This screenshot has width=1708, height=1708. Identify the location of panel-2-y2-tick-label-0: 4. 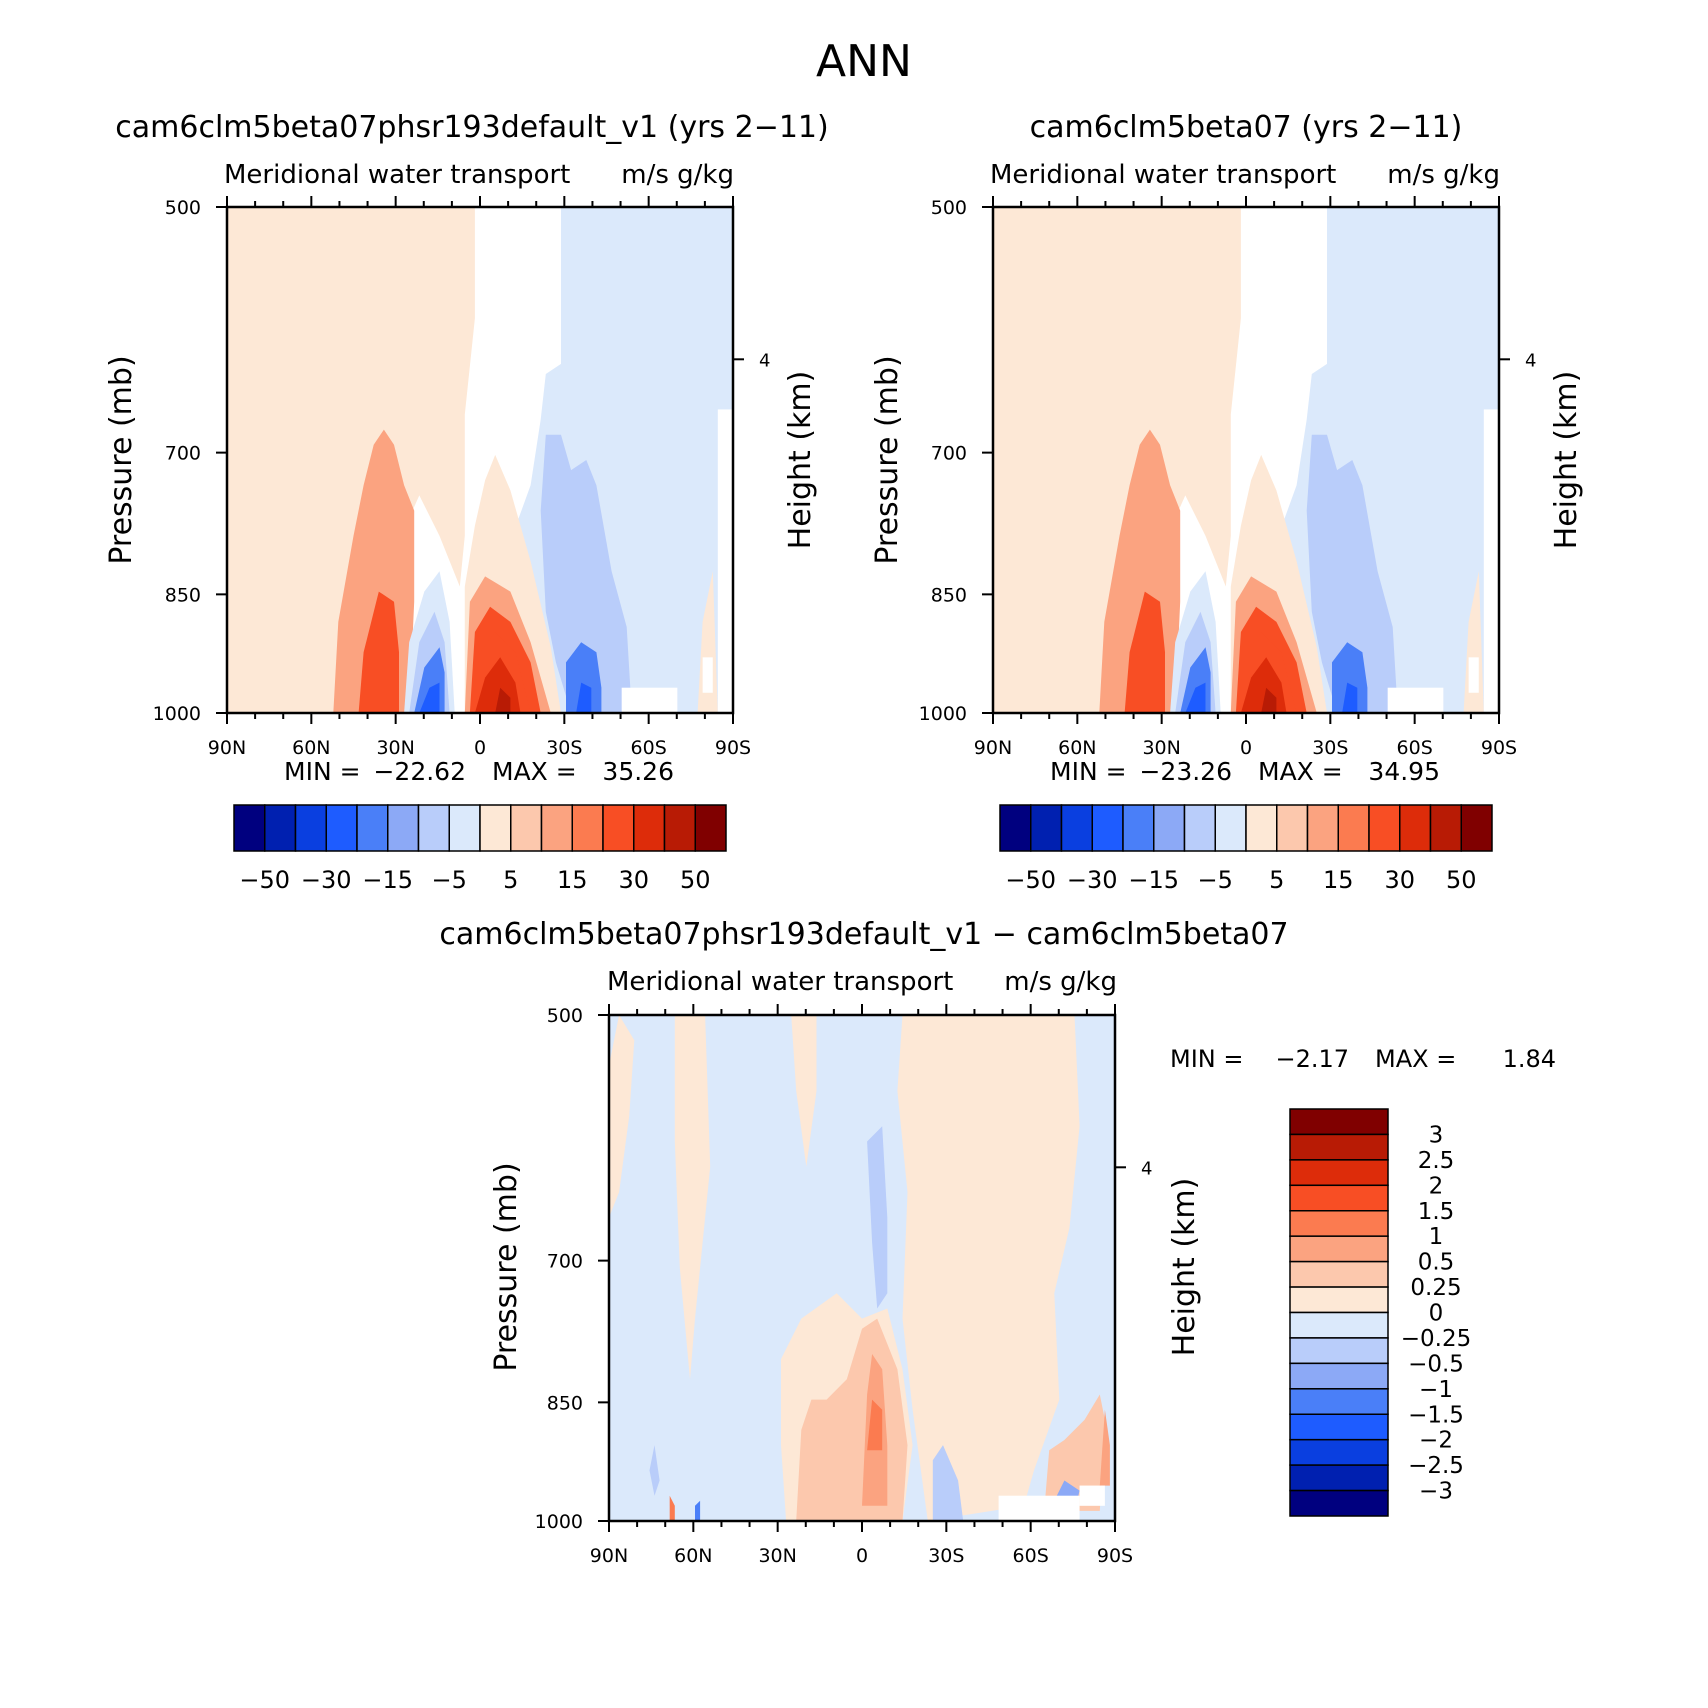
(1530, 360).